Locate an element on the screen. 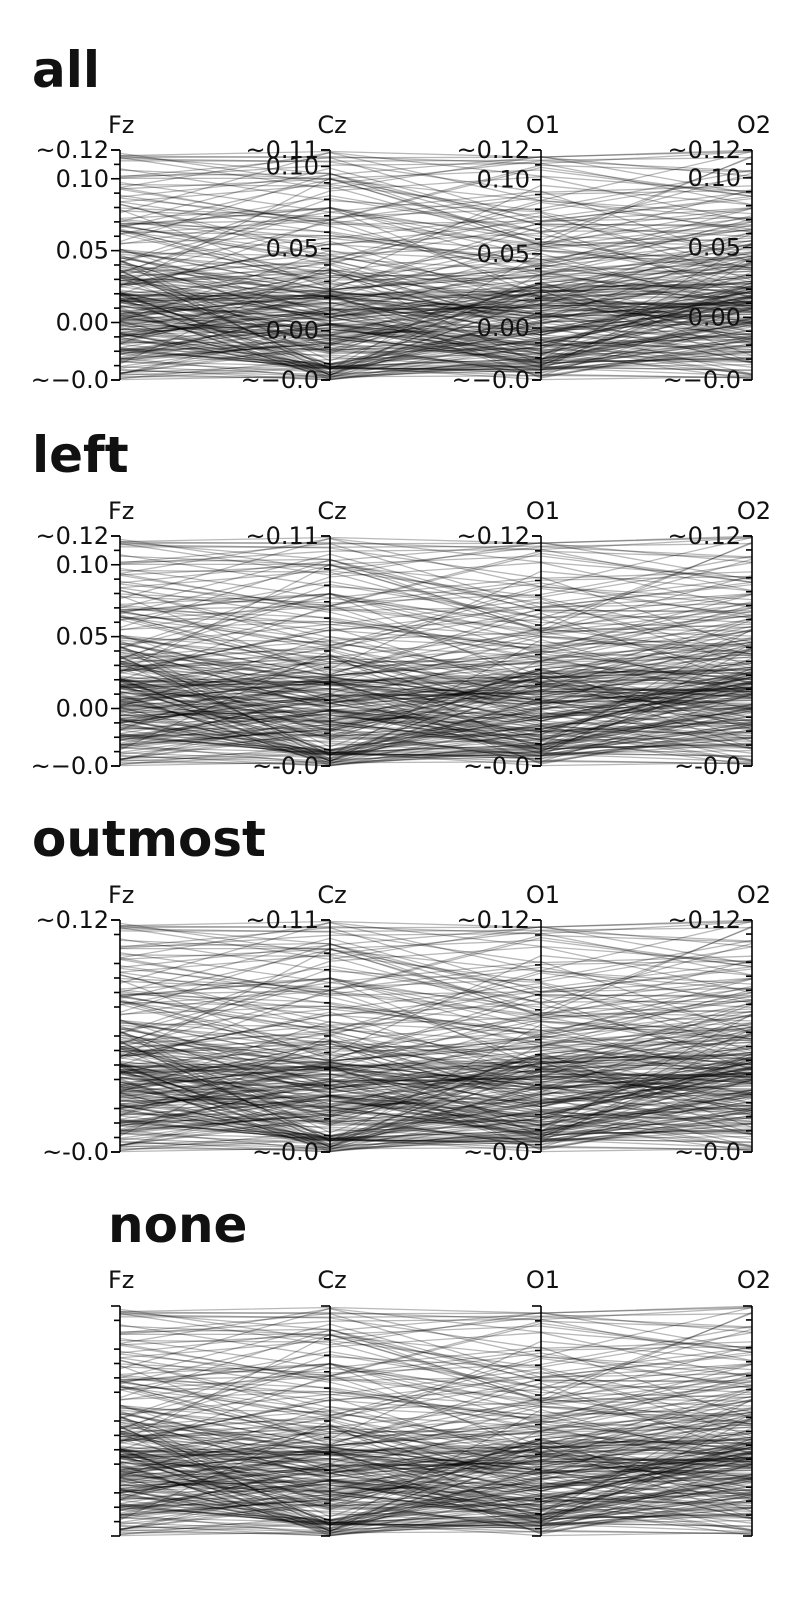 This screenshot has width=800, height=1600. tick-label: 0.05 is located at coordinates (503, 254).